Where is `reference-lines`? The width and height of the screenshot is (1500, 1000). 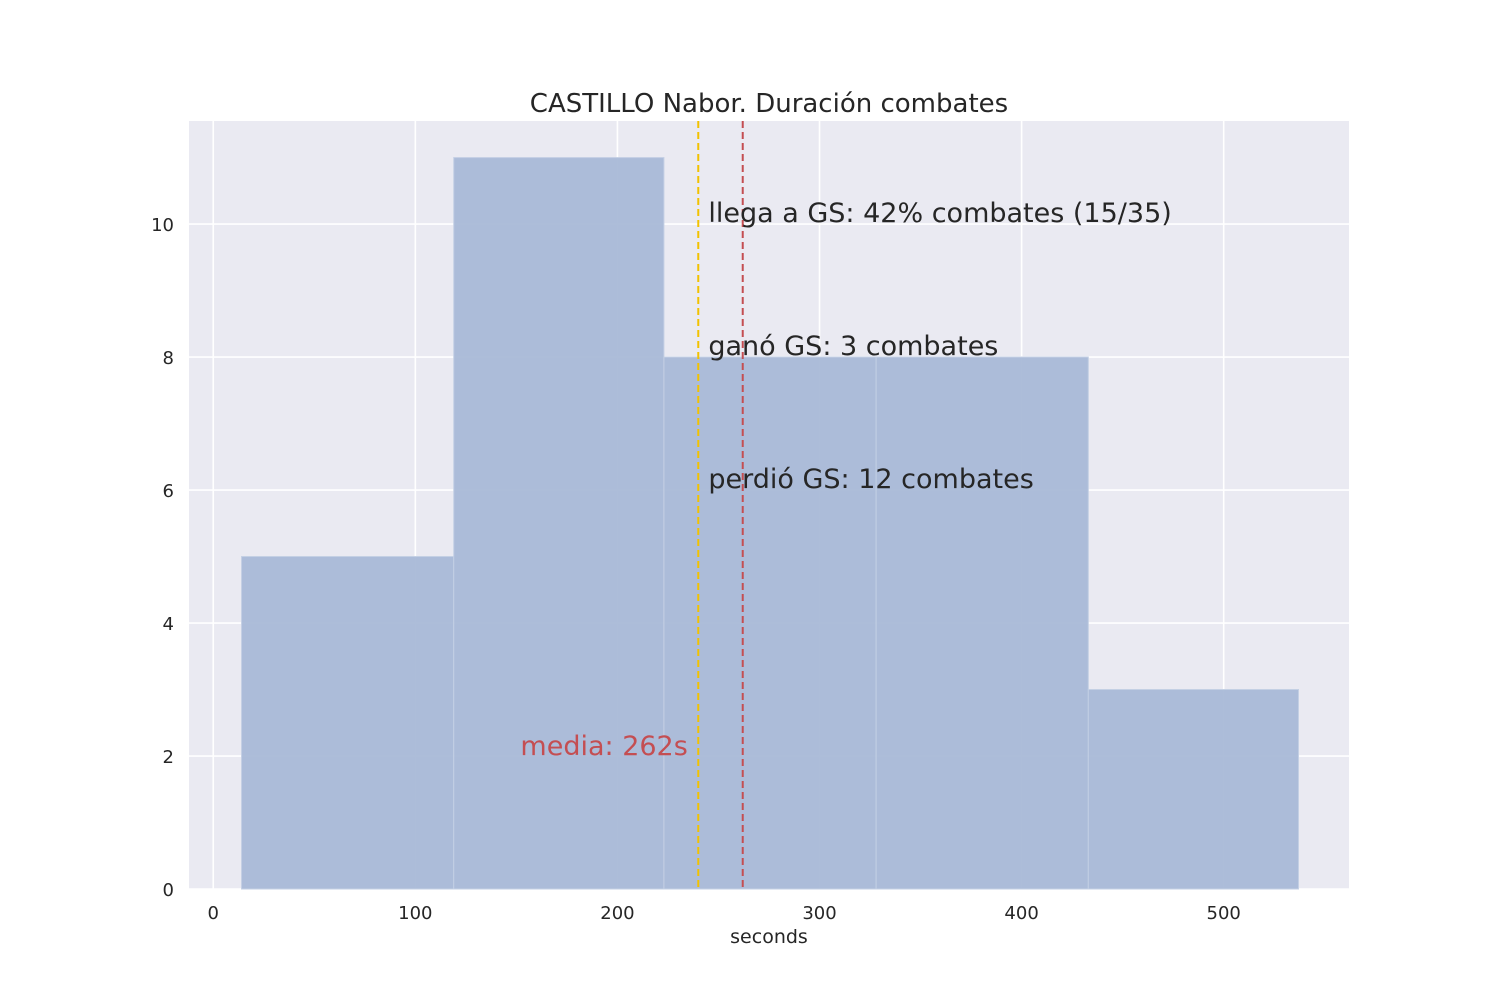 reference-lines is located at coordinates (720, 505).